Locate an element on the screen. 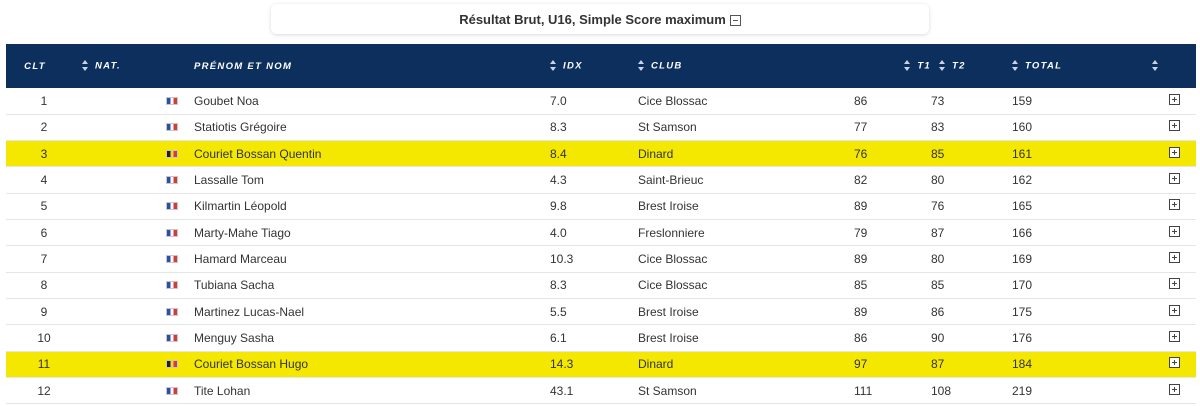  table-row: 10 Menguy Sasha 6.1 Brest Iroise 86 90 176 is located at coordinates (601, 338).